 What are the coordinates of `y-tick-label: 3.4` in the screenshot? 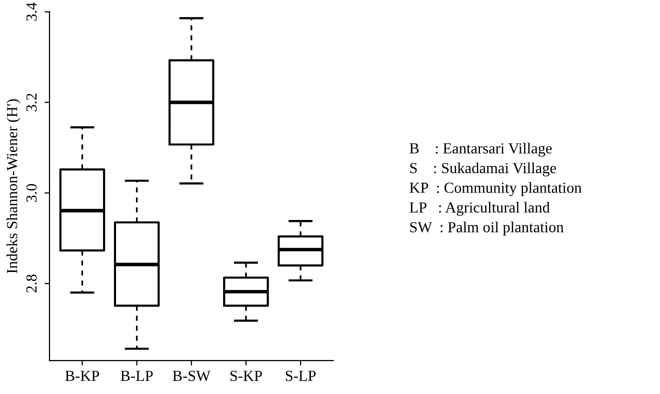 It's located at (31, 11).